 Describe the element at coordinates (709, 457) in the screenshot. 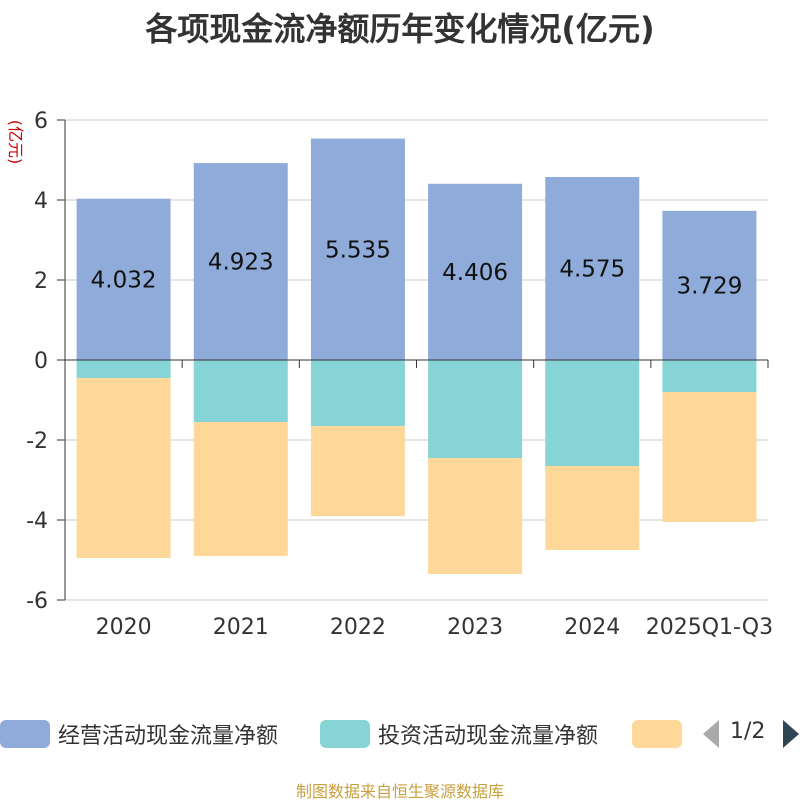

I see `bar-third-2025Q1-Q3` at that location.